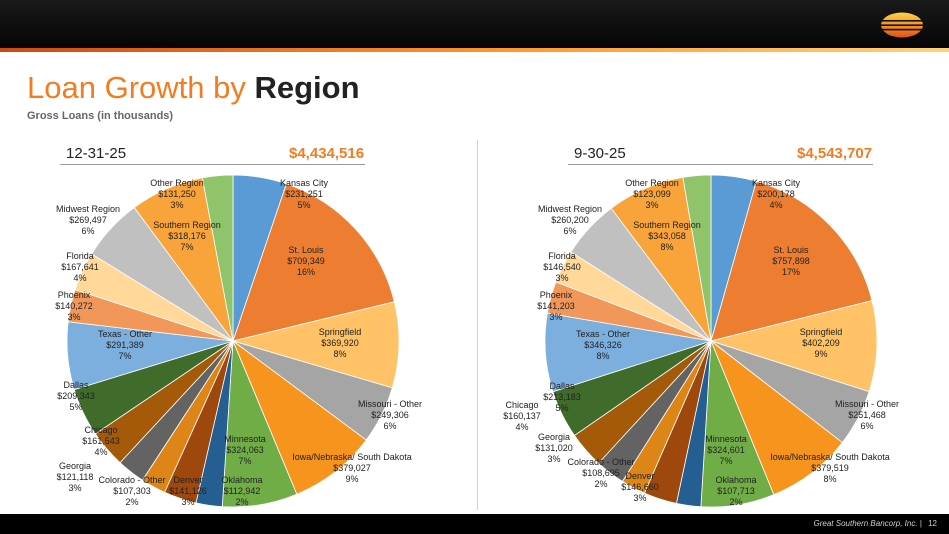 This screenshot has width=949, height=534. Describe the element at coordinates (75, 477) in the screenshot. I see `pie-1-label-10: Georgia $121,118 3%` at that location.